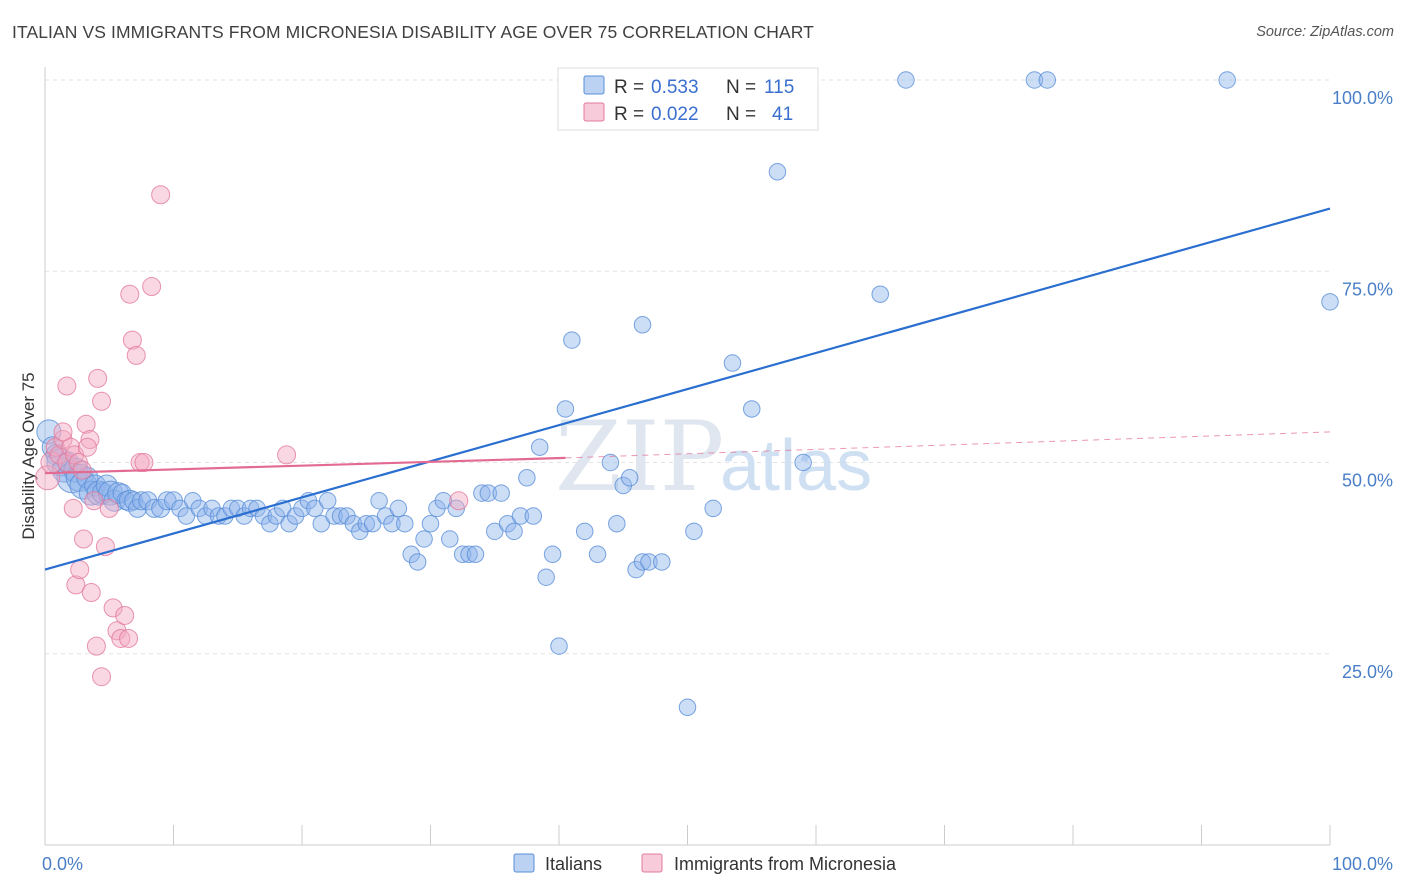 Image resolution: width=1406 pixels, height=892 pixels. What do you see at coordinates (1325, 32) in the screenshot?
I see `source-label: Source: ZipAtlas.com` at bounding box center [1325, 32].